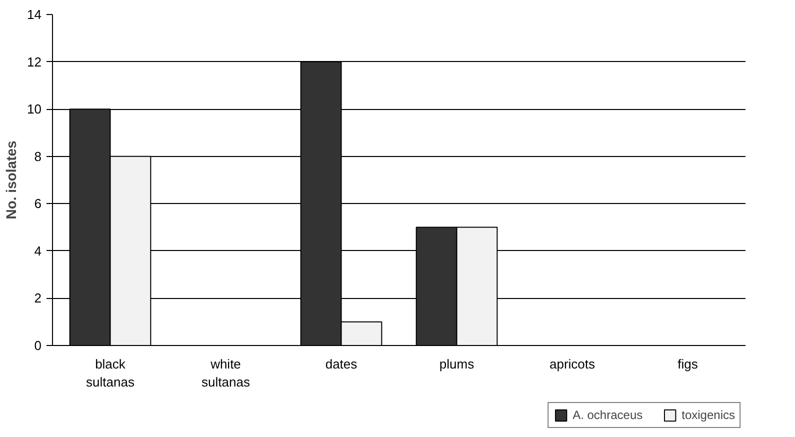 The width and height of the screenshot is (795, 437). Describe the element at coordinates (38, 298) in the screenshot. I see `y-tick-label: 2` at that location.